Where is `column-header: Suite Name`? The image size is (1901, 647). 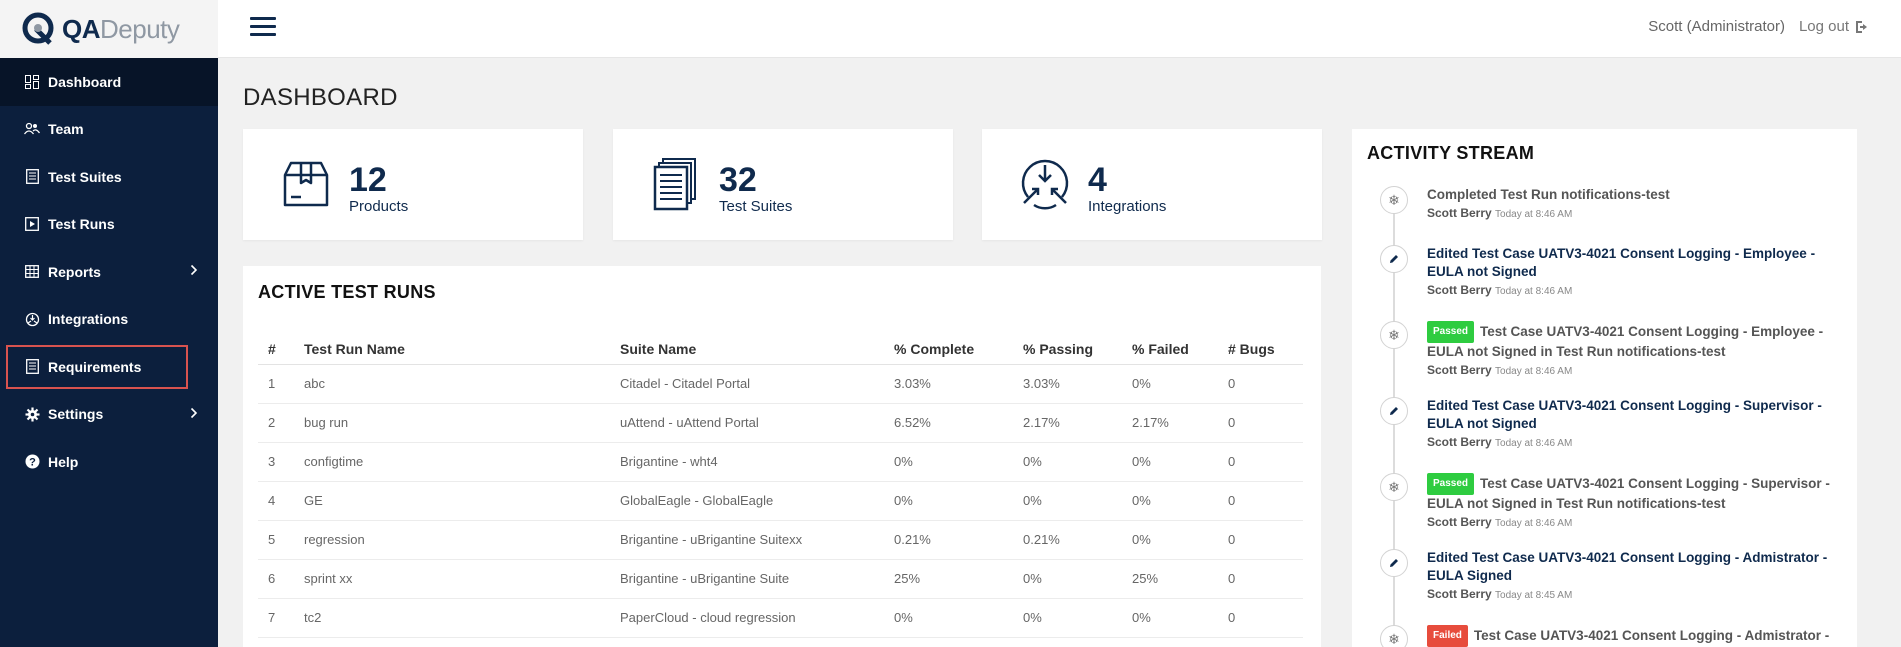
column-header: Suite Name is located at coordinates (747, 349).